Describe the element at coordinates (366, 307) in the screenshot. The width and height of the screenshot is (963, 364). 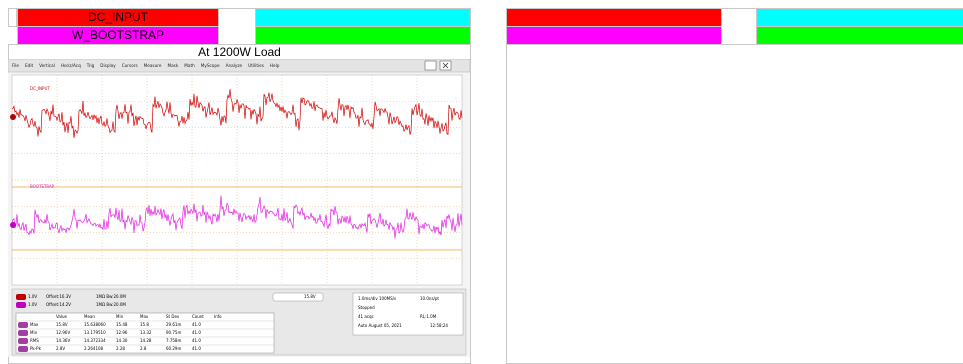
I see `timebase-info: Stopped` at that location.